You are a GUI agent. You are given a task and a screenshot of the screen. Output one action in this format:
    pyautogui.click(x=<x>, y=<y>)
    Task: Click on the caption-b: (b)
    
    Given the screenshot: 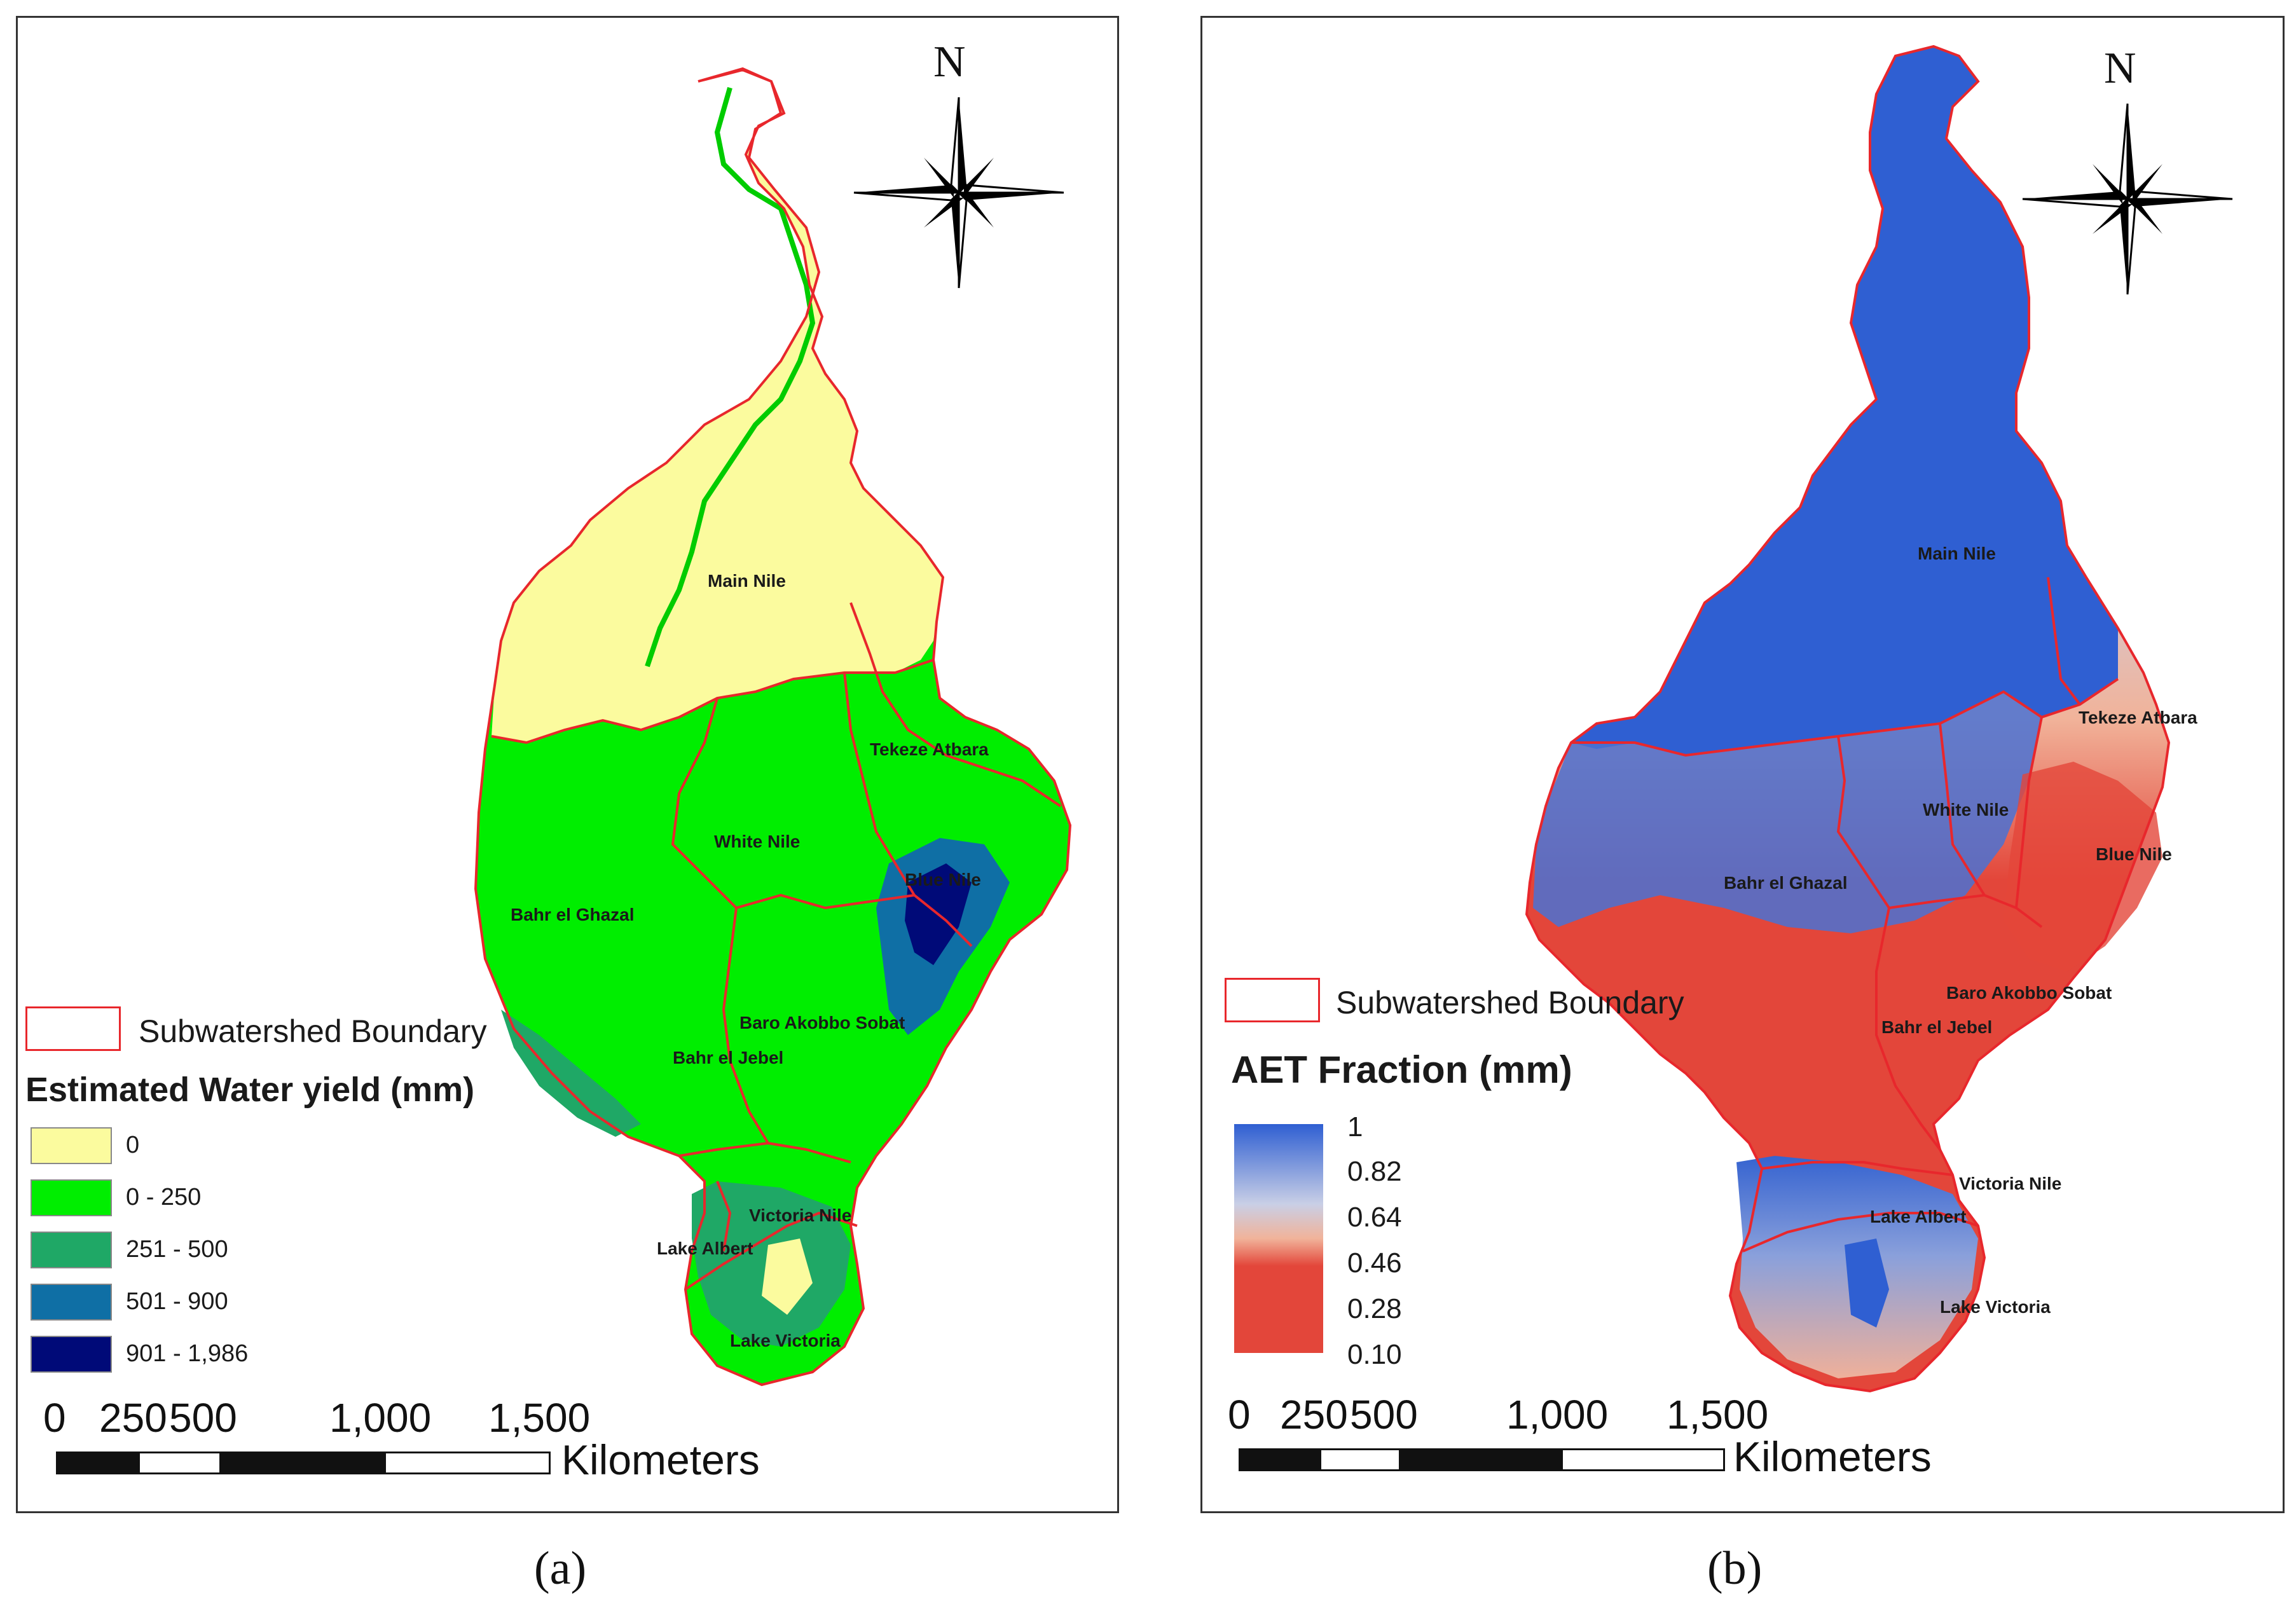 What is the action you would take?
    pyautogui.click(x=1735, y=1568)
    